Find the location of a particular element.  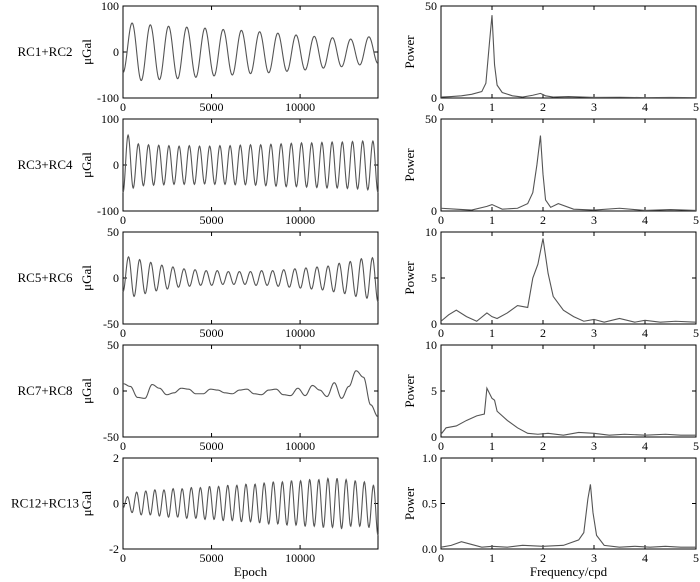

component-label: RC1+RC2 is located at coordinates (44, 51).